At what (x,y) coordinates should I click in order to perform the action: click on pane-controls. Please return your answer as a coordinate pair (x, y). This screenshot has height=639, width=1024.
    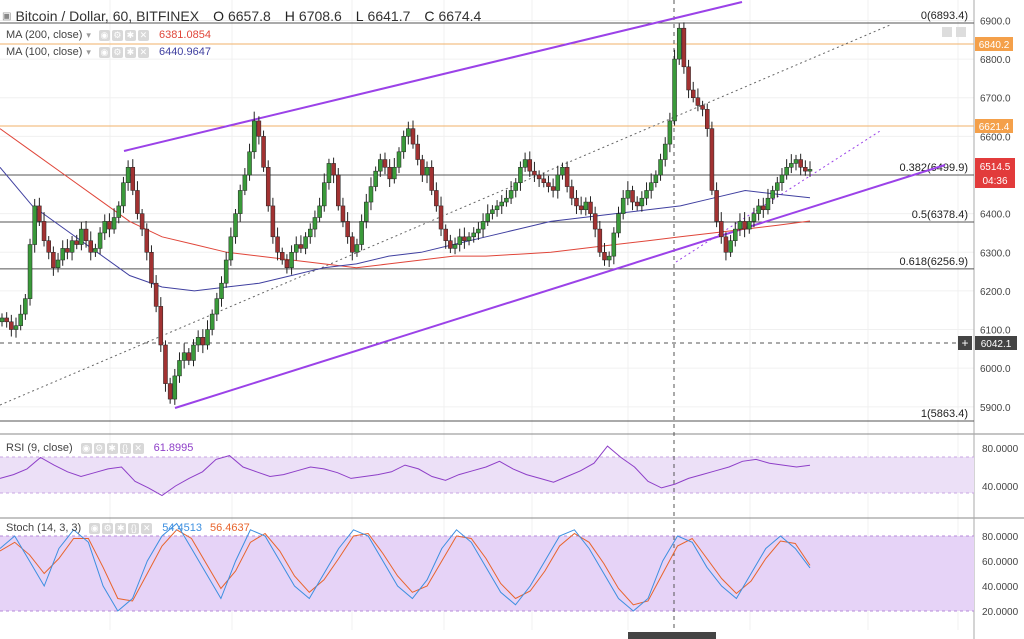
    Looking at the image, I should click on (954, 32).